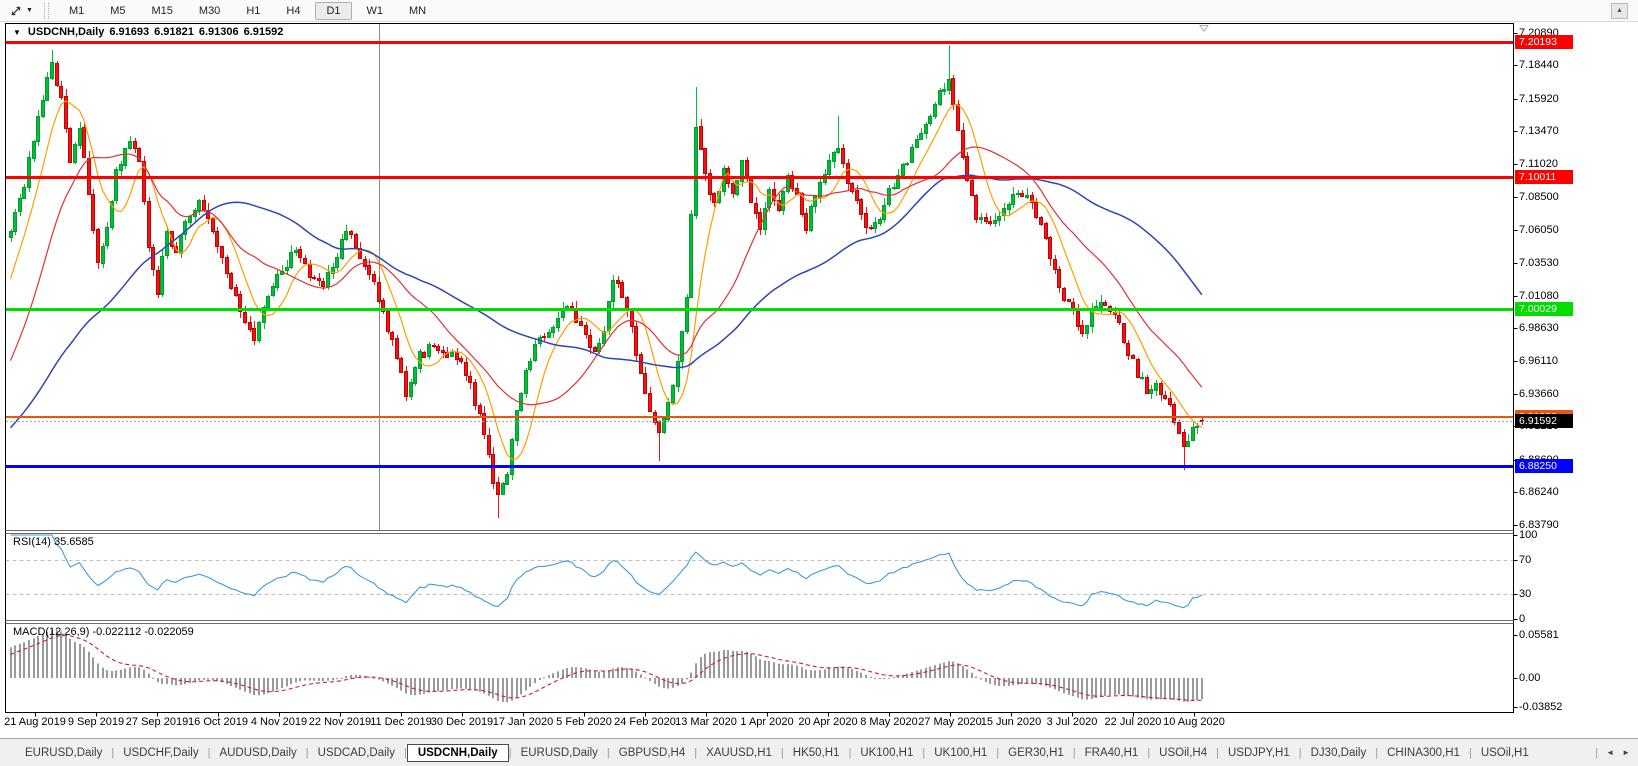 The height and width of the screenshot is (766, 1638). Describe the element at coordinates (1036, 752) in the screenshot. I see `chart-tab-GER30-H1: GER30,H1` at that location.